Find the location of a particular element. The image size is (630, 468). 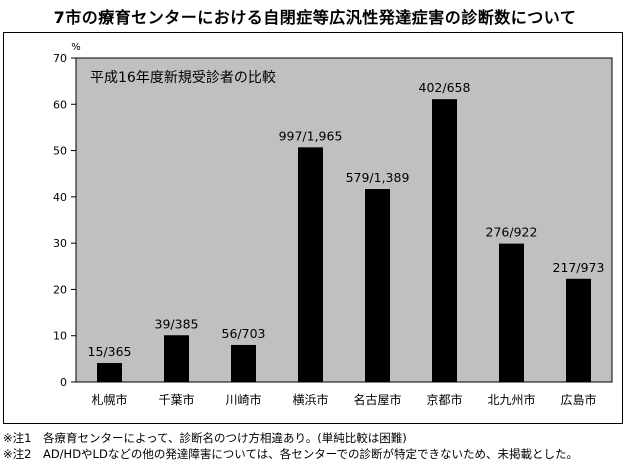

chart-title: 平成16年度新規受診者の比較 is located at coordinates (183, 78).